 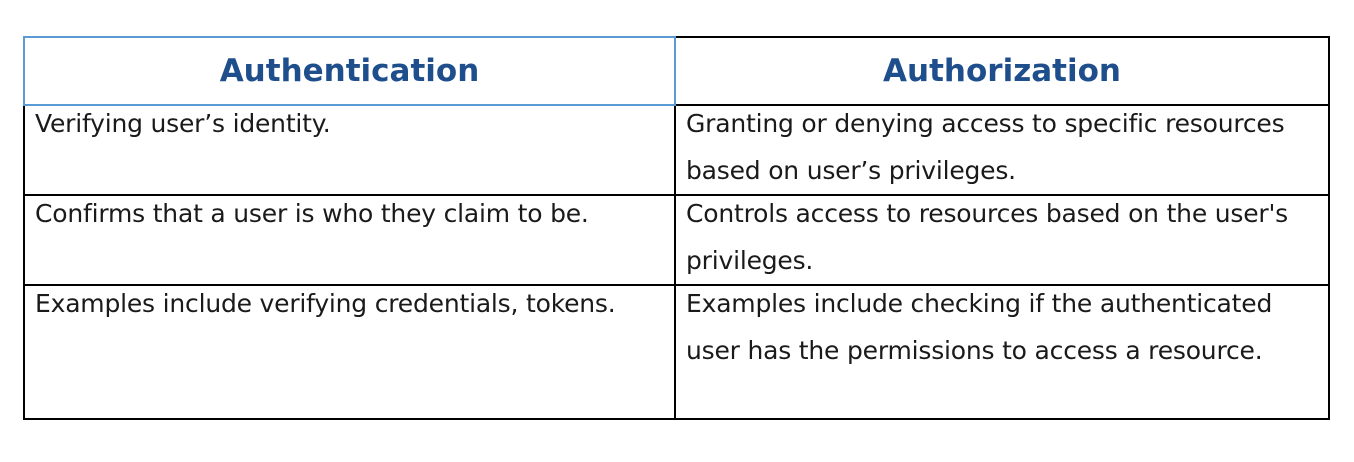 What do you see at coordinates (1002, 71) in the screenshot?
I see `header-authorization: Authorization` at bounding box center [1002, 71].